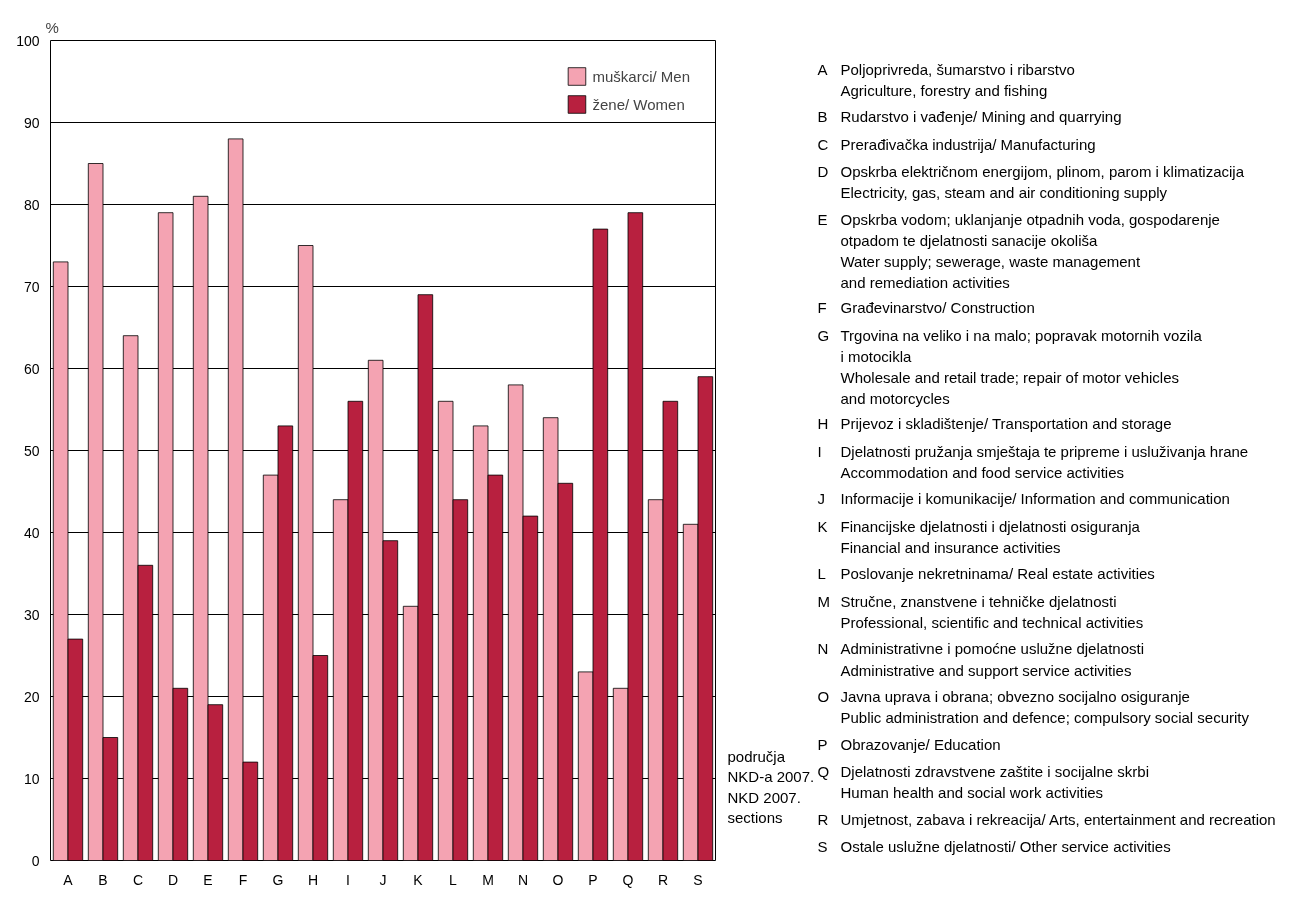 Image resolution: width=1309 pixels, height=898 pixels. Describe the element at coordinates (593, 879) in the screenshot. I see `x-tick-label: P` at that location.